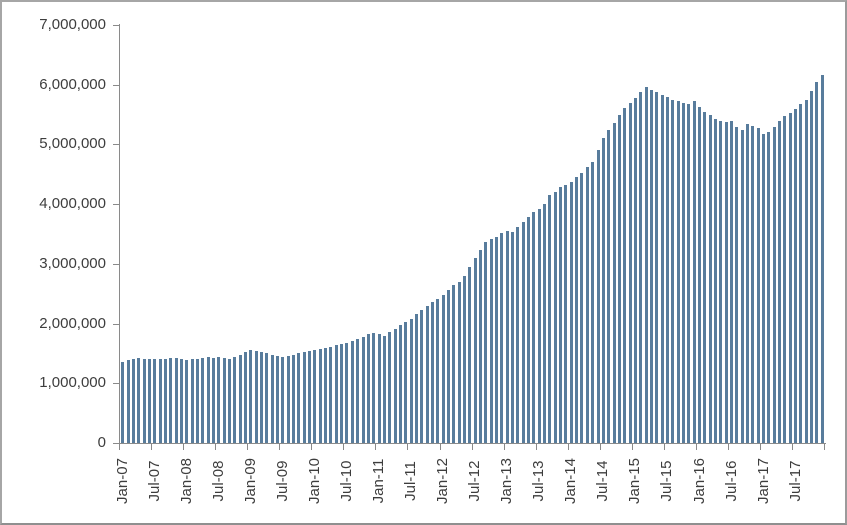 This screenshot has height=525, width=847. Describe the element at coordinates (116, 324) in the screenshot. I see `y-tick-2,000,000` at that location.